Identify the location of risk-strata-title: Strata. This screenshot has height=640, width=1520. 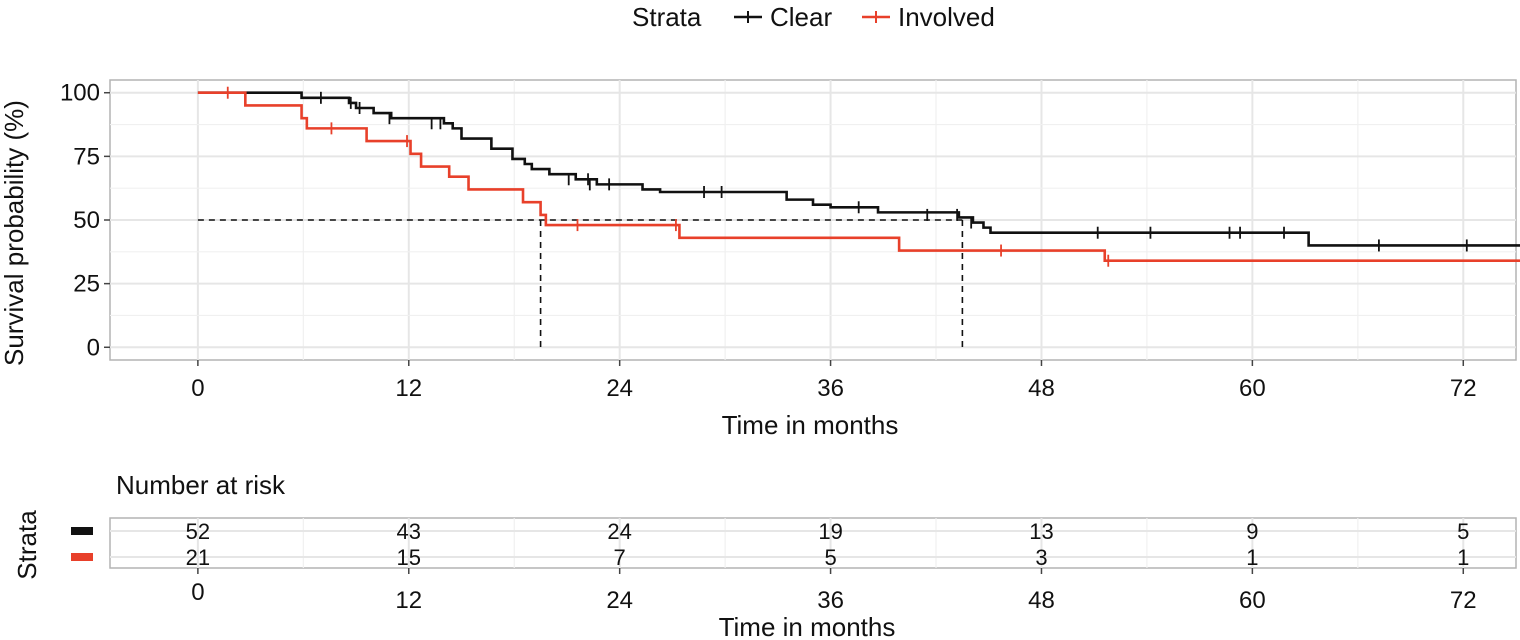
(27, 545).